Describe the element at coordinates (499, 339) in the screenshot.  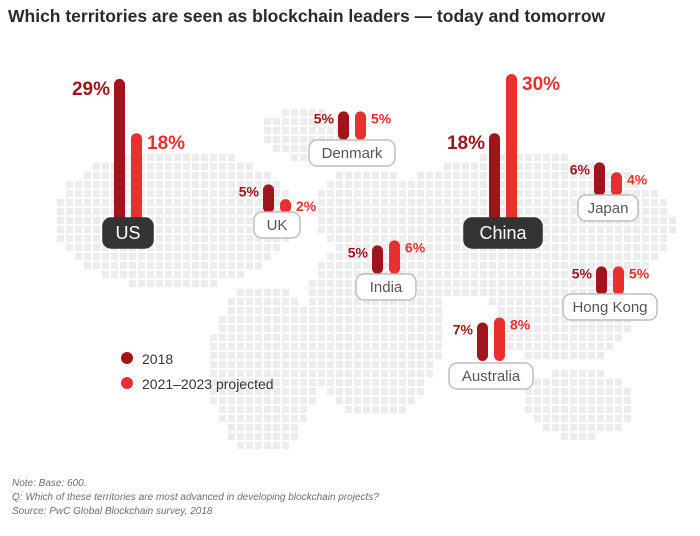
I see `bar-2021-australia` at that location.